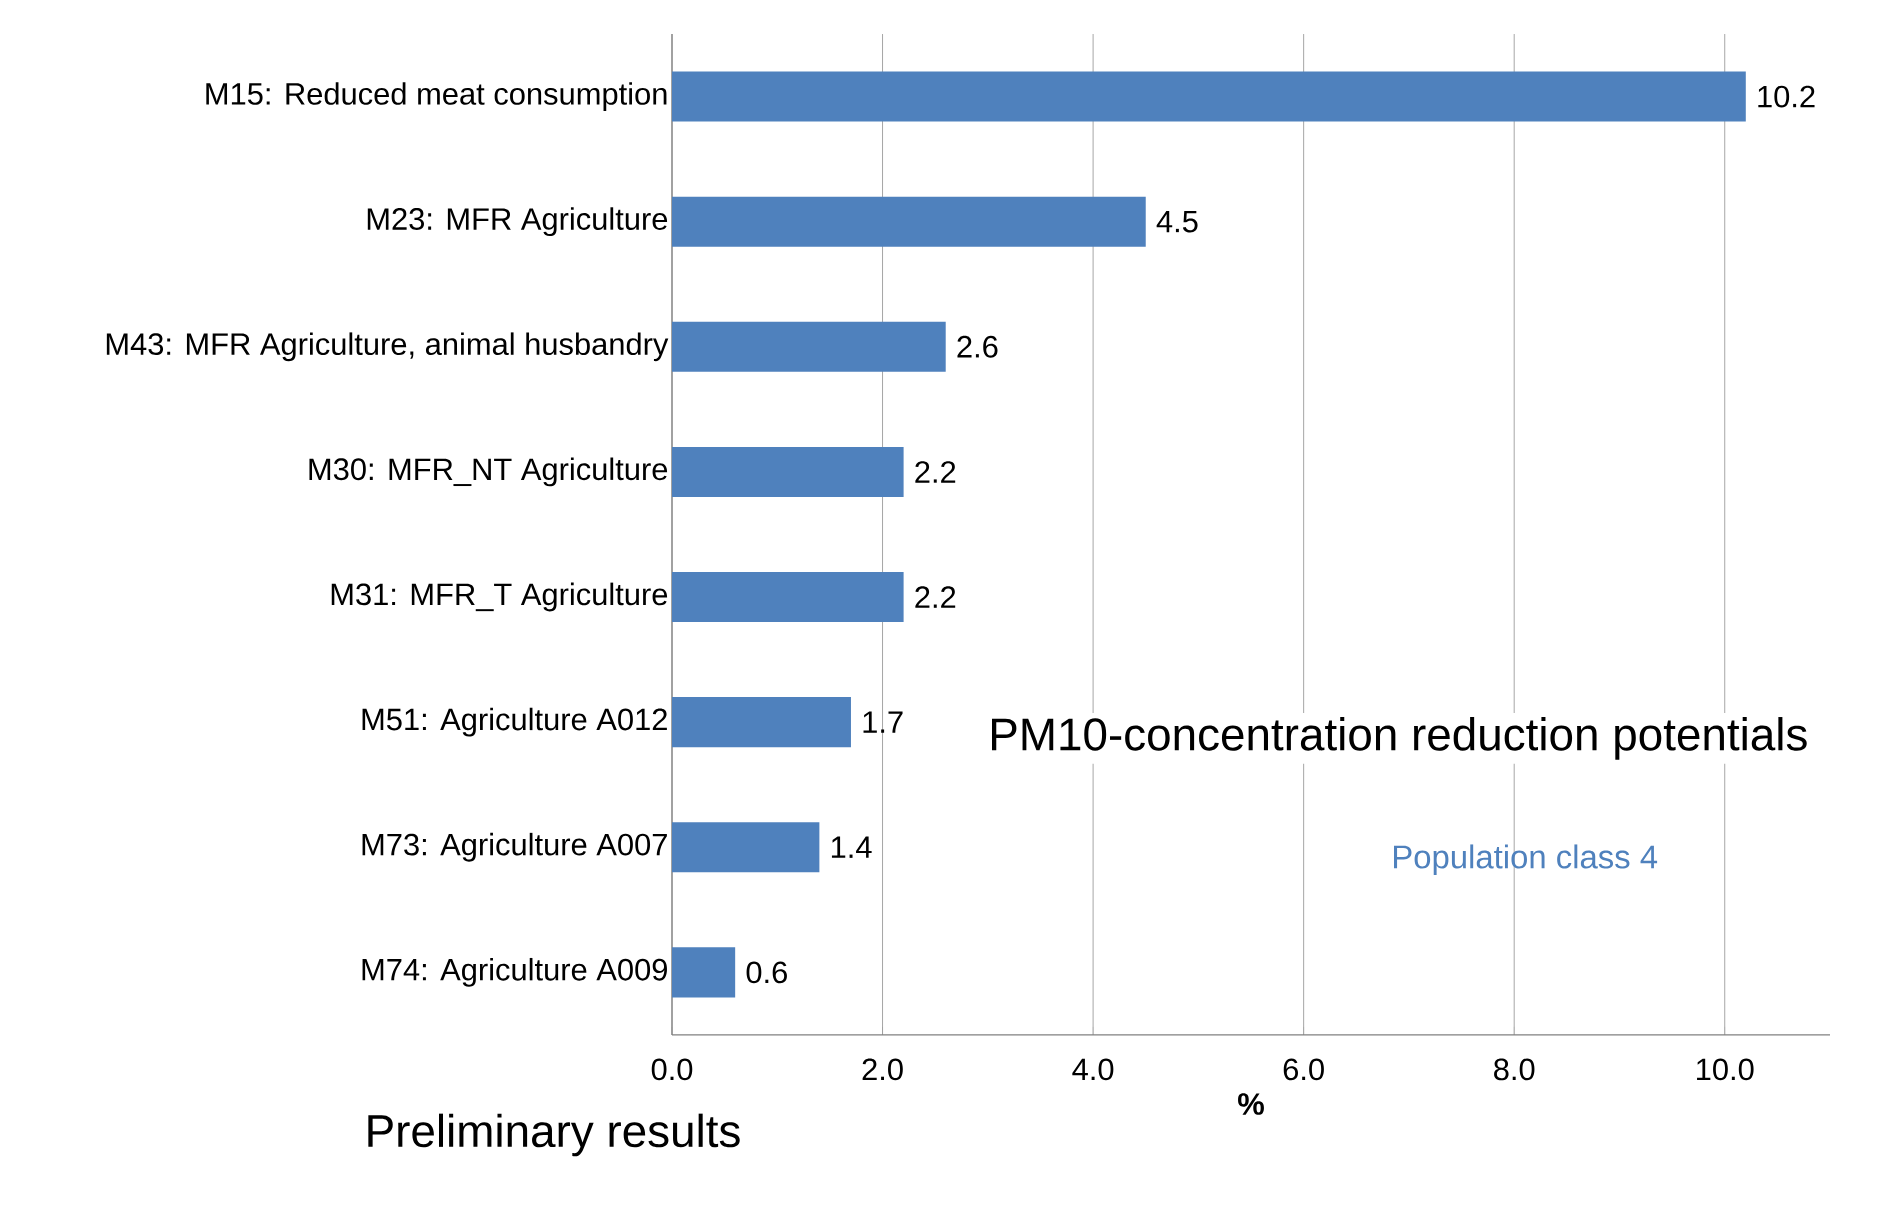 The image size is (1896, 1221). What do you see at coordinates (514, 722) in the screenshot?
I see `y-tick-label: M51: Agriculture A012` at bounding box center [514, 722].